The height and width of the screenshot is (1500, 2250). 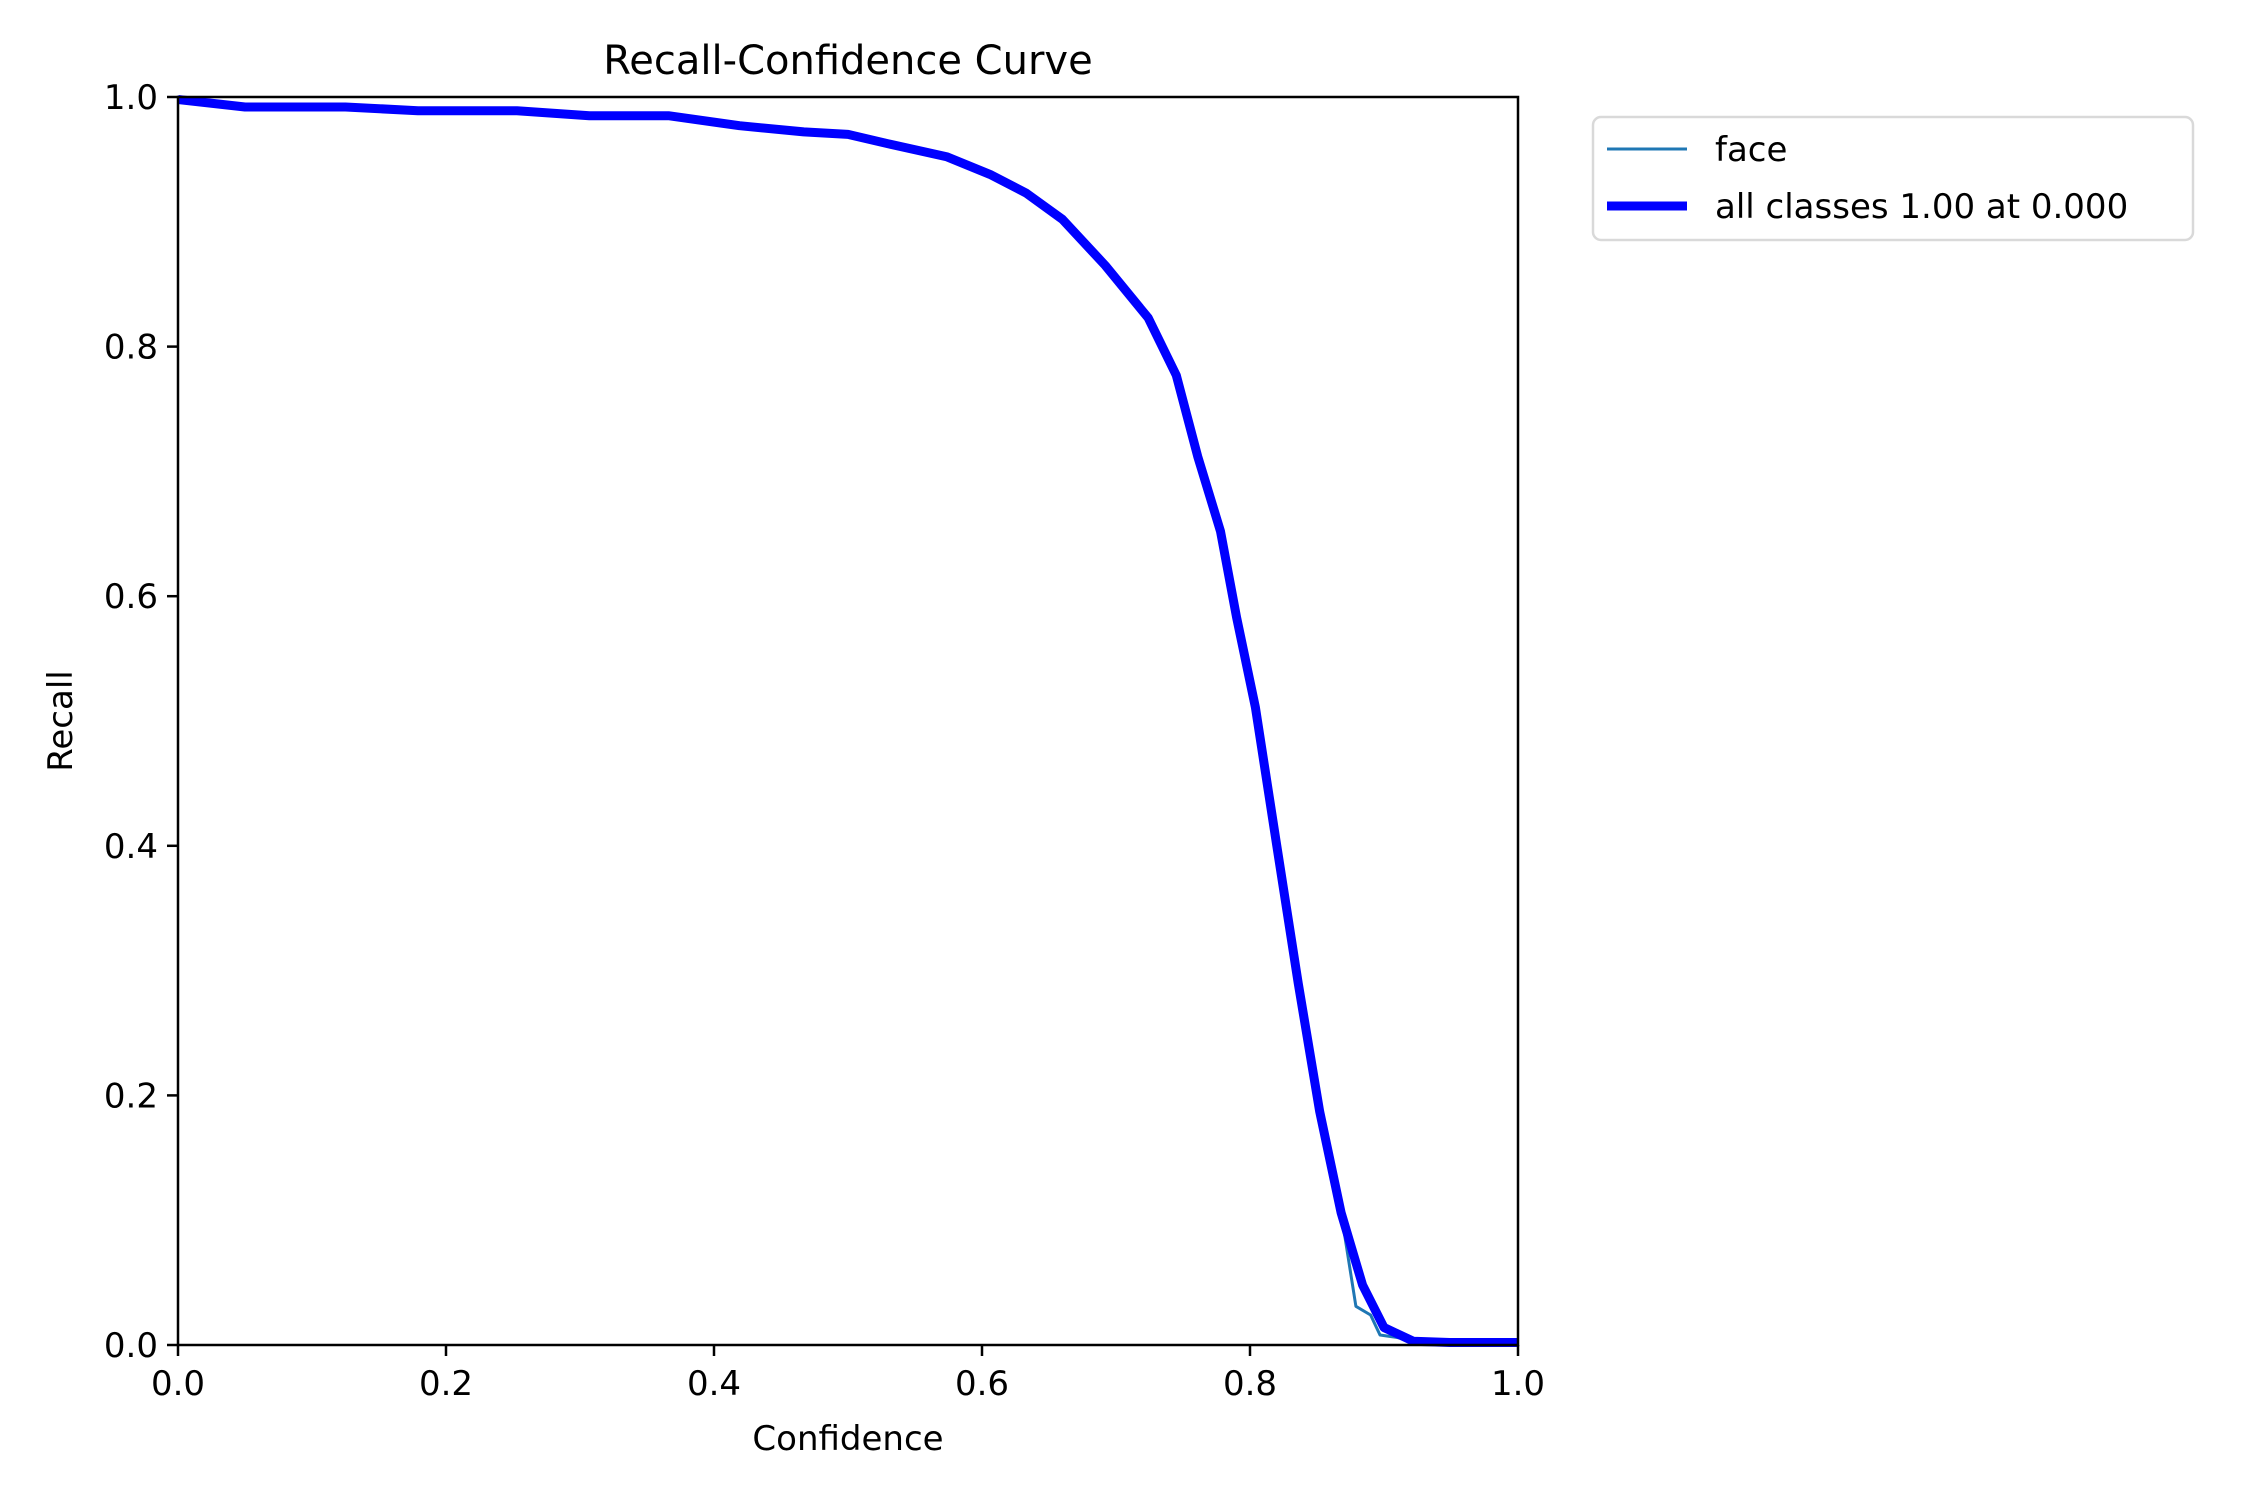 I want to click on y-tick-label: 0.2, so click(x=131, y=1096).